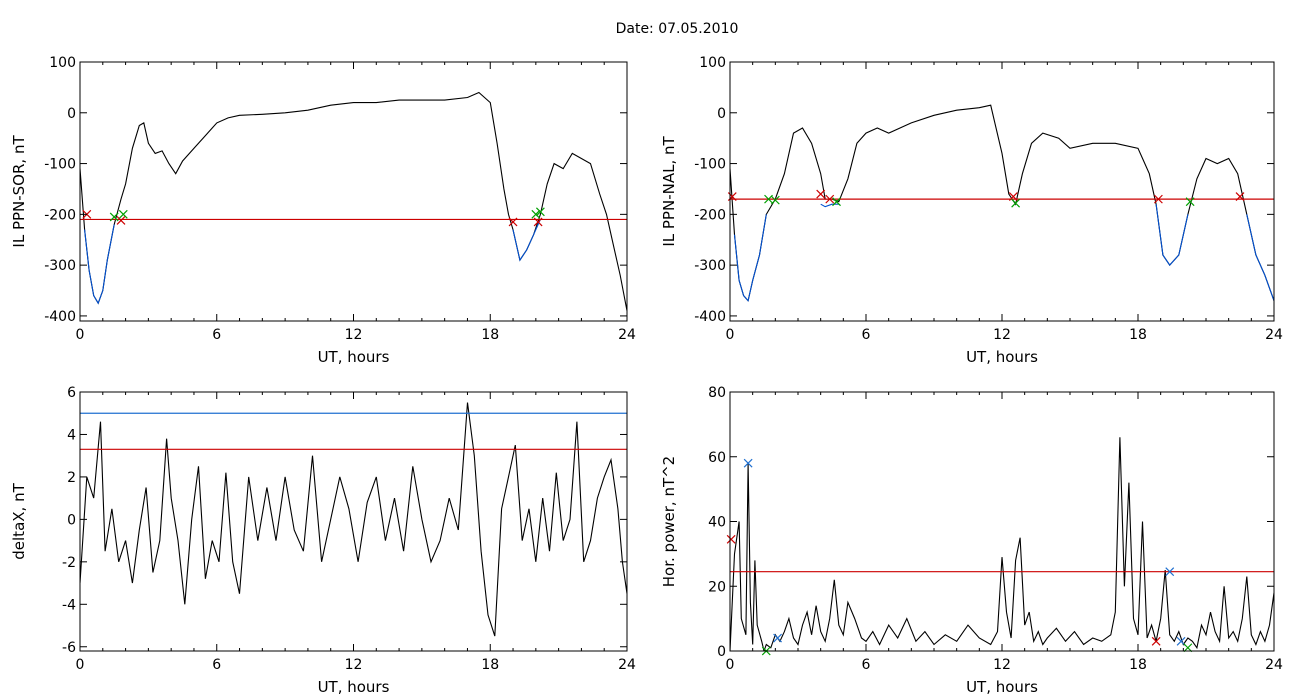  I want to click on p1-xtick-label-4: 24, so click(627, 335).